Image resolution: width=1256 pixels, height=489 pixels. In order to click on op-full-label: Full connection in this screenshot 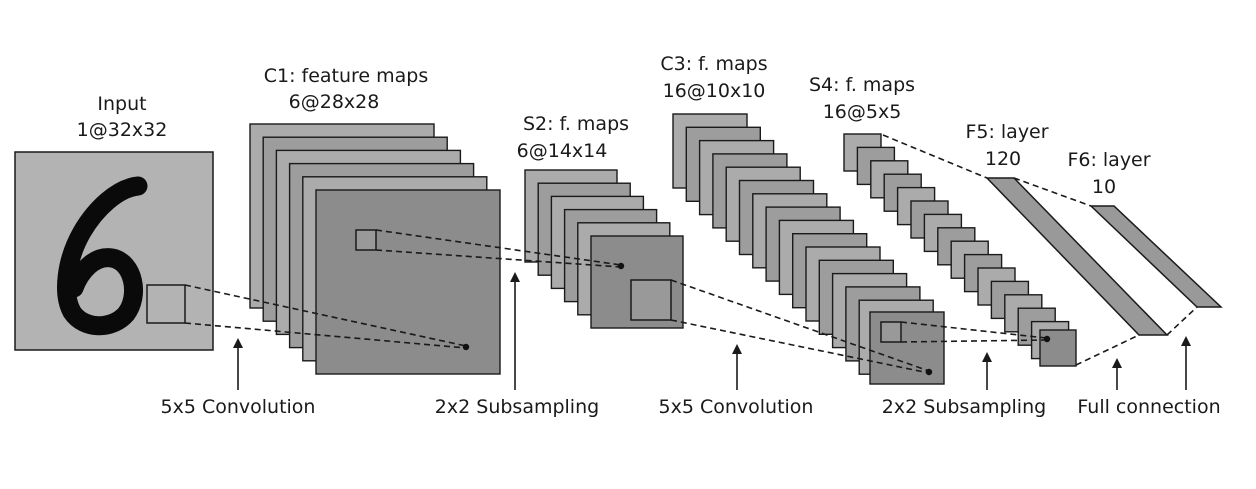, I will do `click(1148, 407)`.